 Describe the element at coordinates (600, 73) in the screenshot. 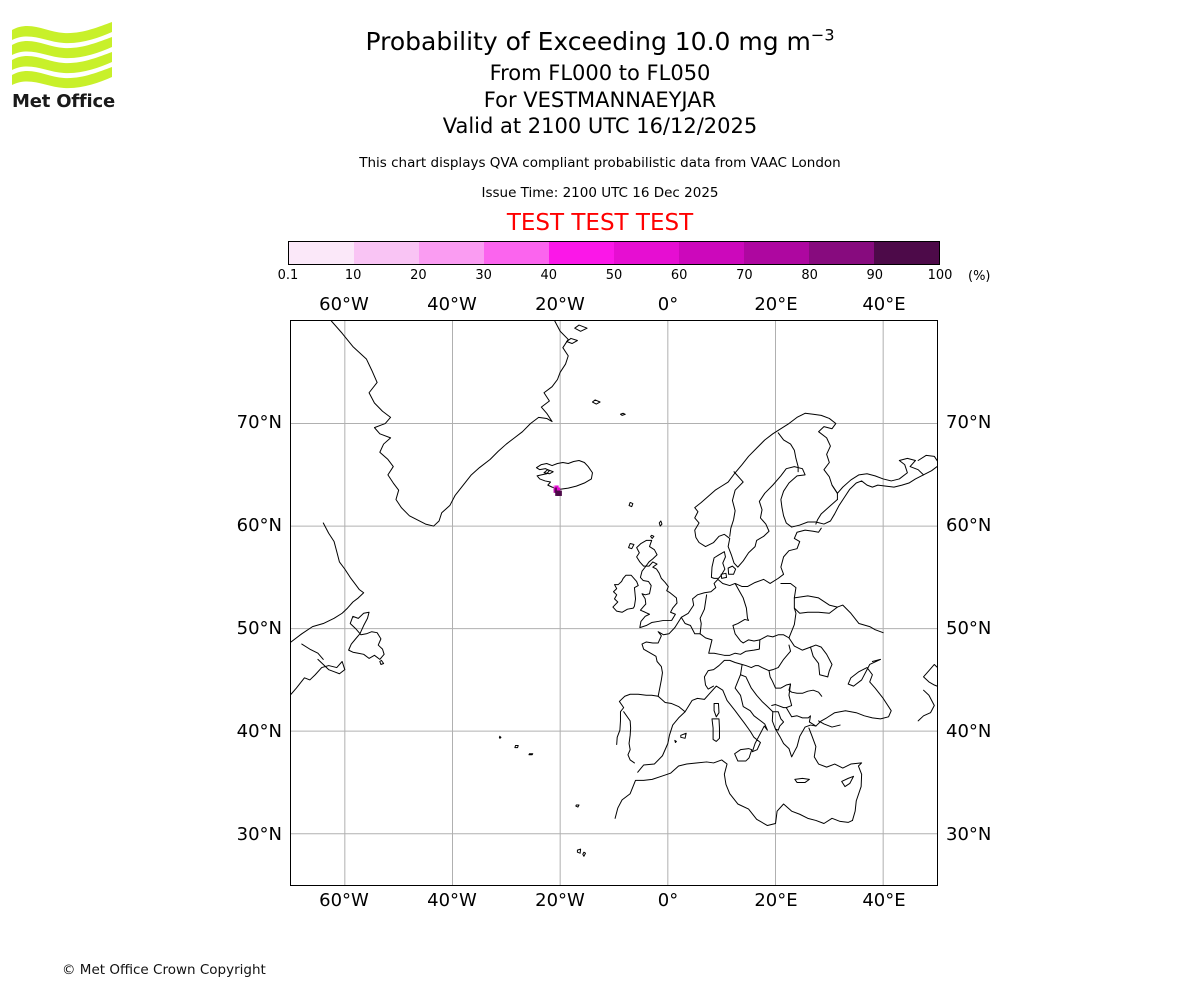

I see `title-flight-levels: From FL000 to FL050` at that location.